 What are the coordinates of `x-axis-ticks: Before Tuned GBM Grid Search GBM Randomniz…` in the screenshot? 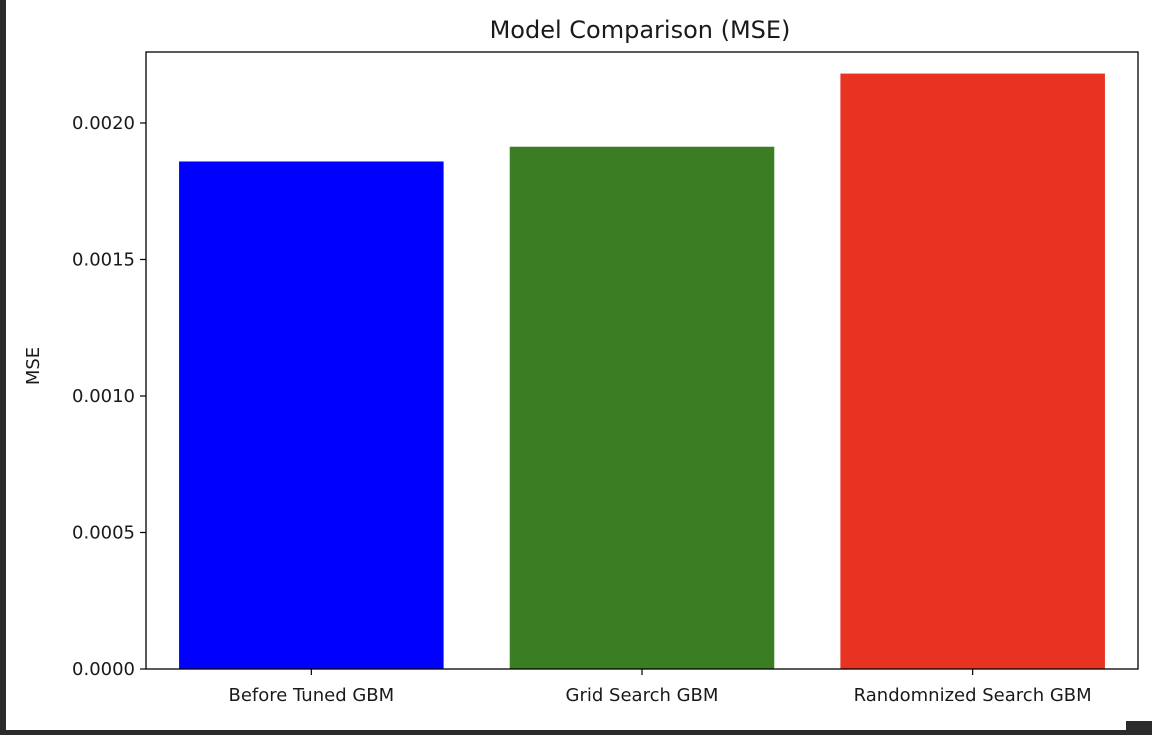 It's located at (659, 687).